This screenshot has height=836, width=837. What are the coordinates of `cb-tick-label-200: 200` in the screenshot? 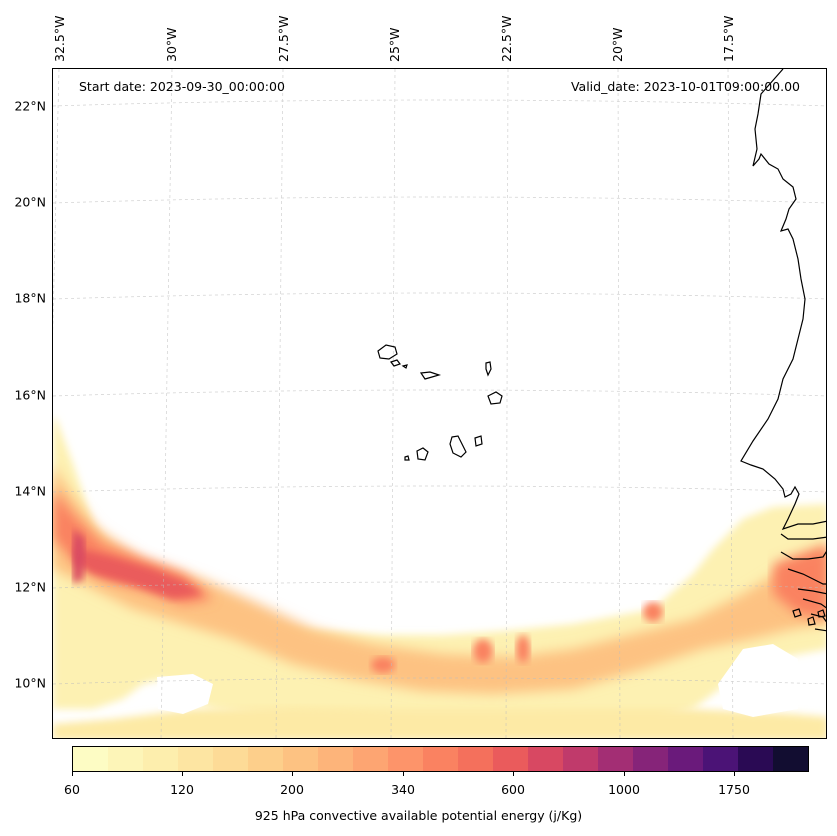 It's located at (292, 789).